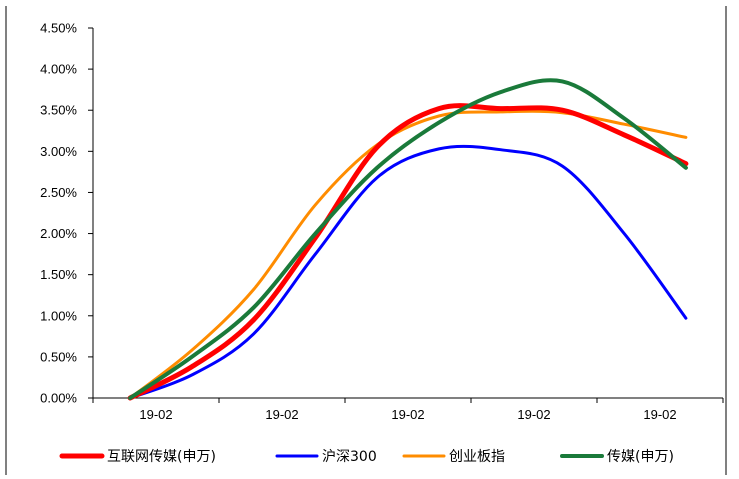  I want to click on legend-label: 传媒(申万), so click(640, 457).